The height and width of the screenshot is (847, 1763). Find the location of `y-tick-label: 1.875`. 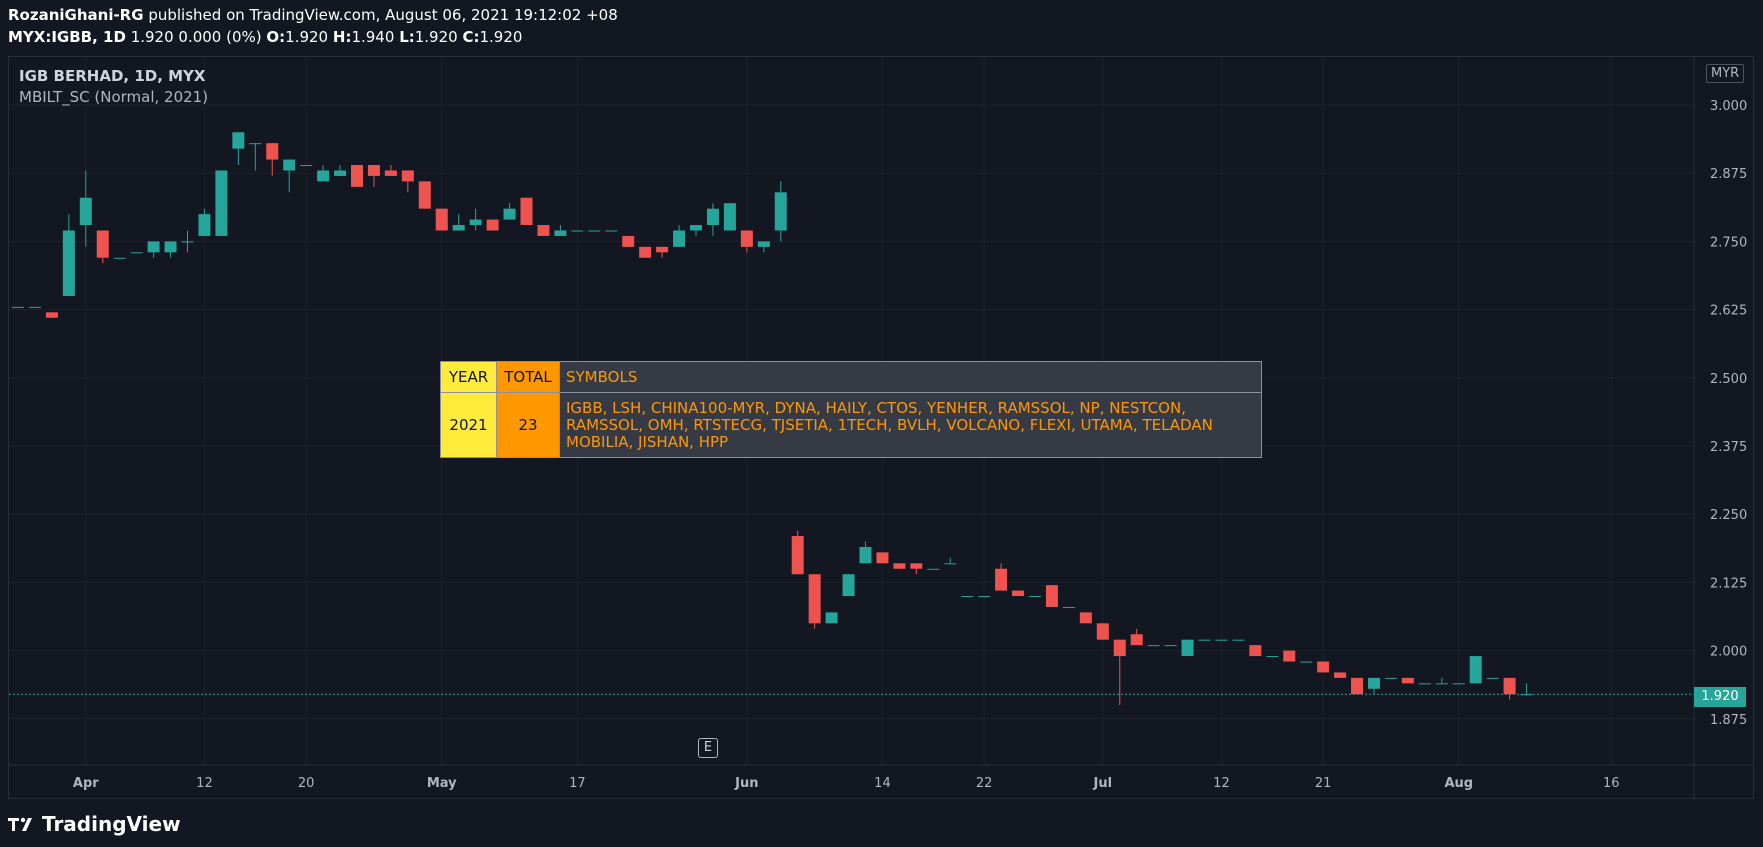

y-tick-label: 1.875 is located at coordinates (1728, 720).